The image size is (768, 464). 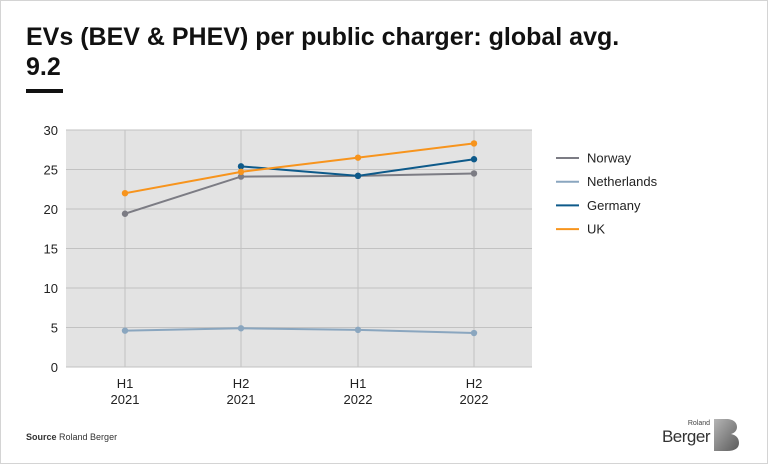 What do you see at coordinates (51, 249) in the screenshot?
I see `y-tick-label: 15` at bounding box center [51, 249].